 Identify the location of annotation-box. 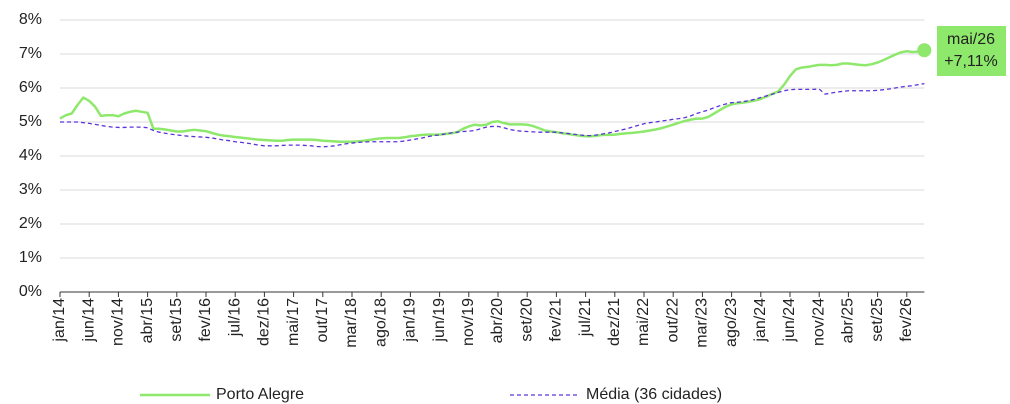
(971, 51).